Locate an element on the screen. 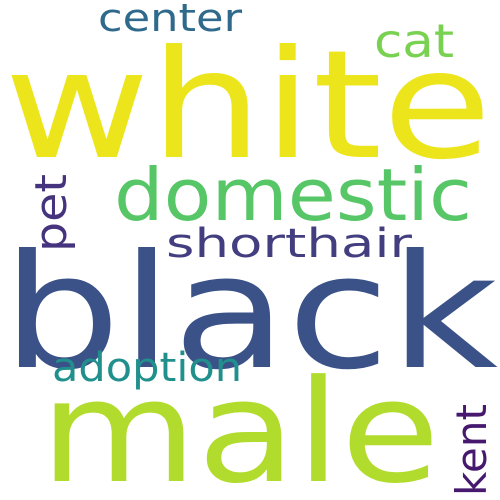  word-adoption: adoption is located at coordinates (147, 368).